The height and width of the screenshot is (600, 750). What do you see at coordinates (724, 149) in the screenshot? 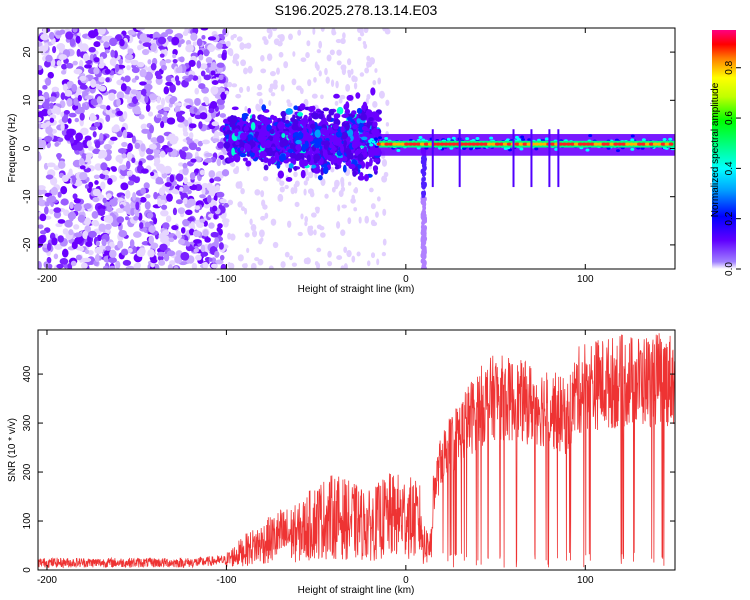
I see `colorbar` at bounding box center [724, 149].